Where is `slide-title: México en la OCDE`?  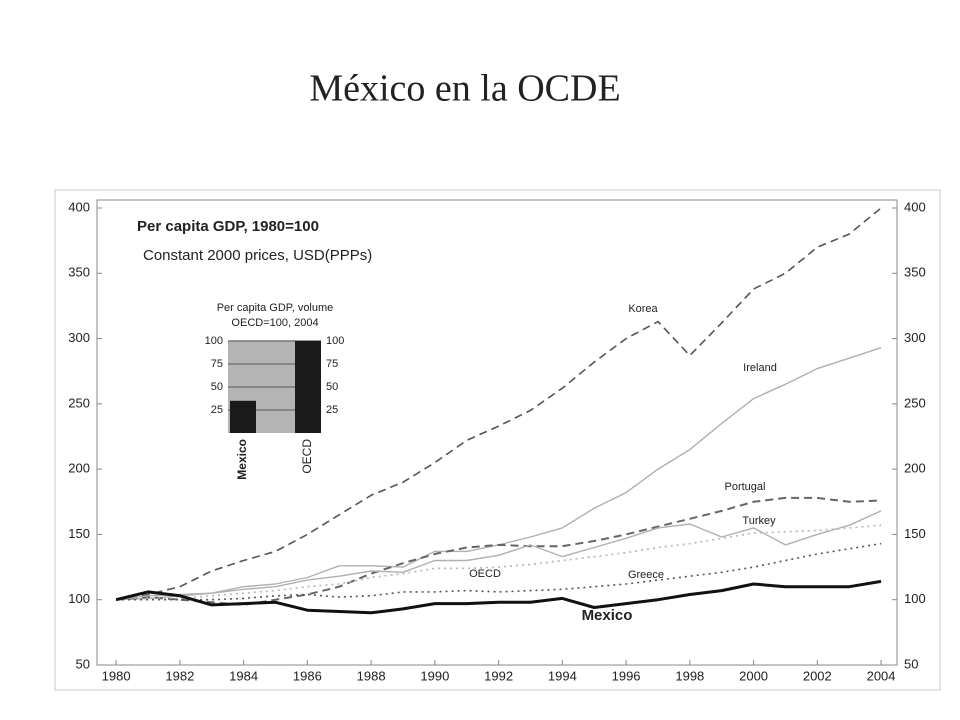
slide-title: México en la OCDE is located at coordinates (464, 89).